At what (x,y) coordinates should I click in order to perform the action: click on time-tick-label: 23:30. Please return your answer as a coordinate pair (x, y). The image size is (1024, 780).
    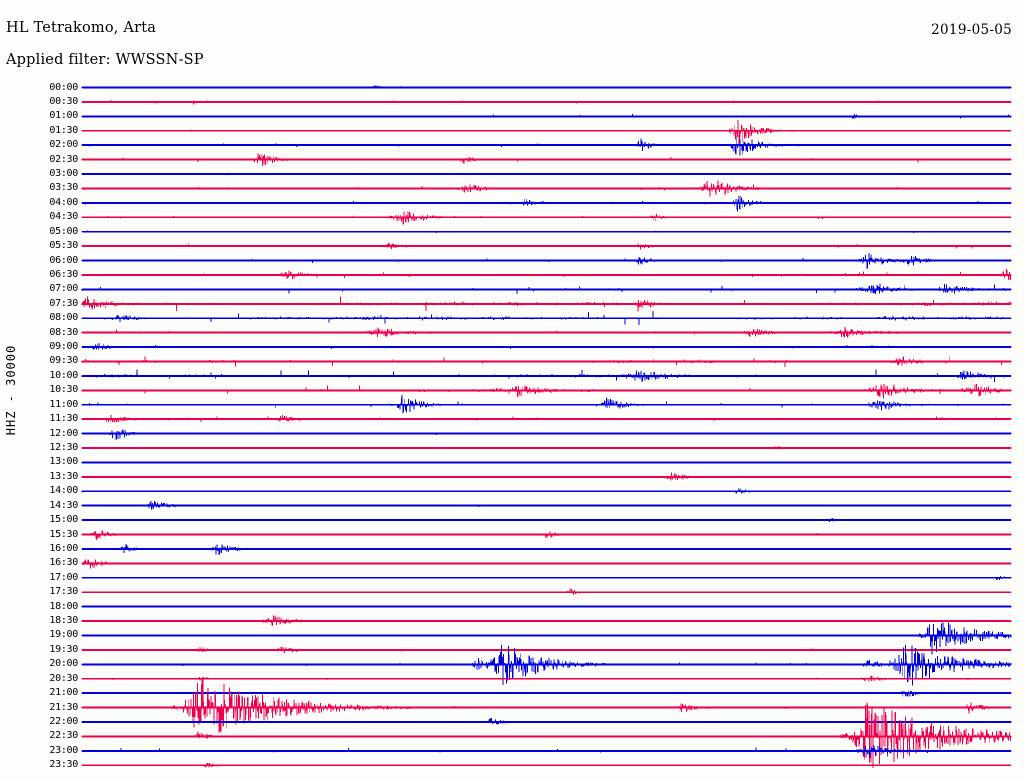
    Looking at the image, I should click on (63, 765).